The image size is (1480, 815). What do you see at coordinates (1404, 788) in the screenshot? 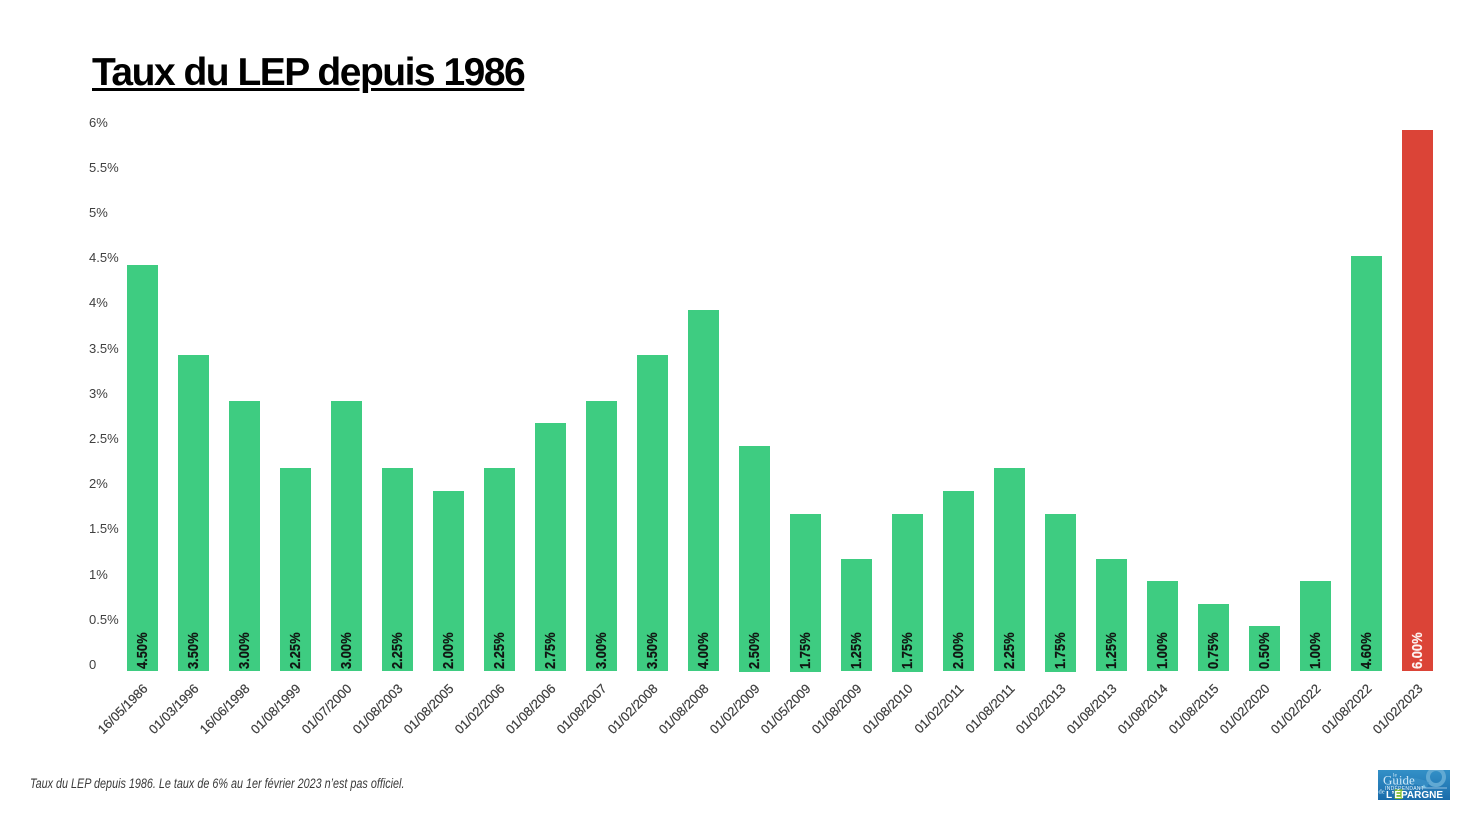
I see `svg-text: INDÉPENDANT` at bounding box center [1404, 788].